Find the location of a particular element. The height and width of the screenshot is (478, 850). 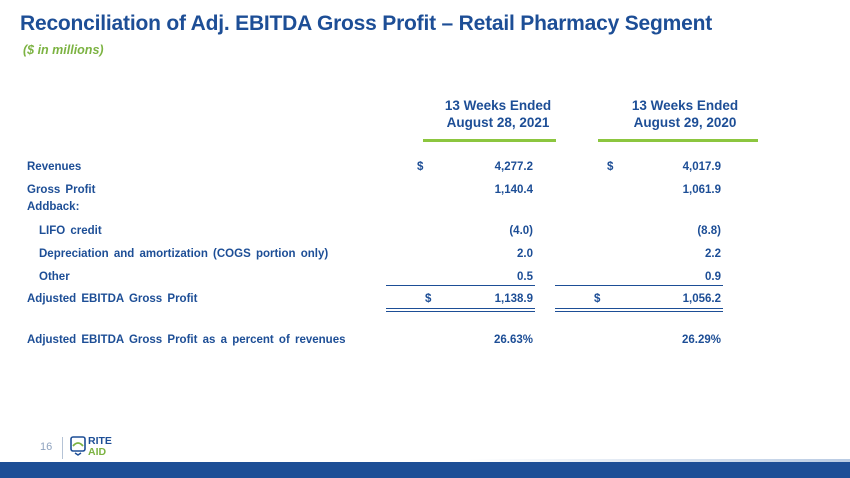

footer-divider is located at coordinates (62, 448).